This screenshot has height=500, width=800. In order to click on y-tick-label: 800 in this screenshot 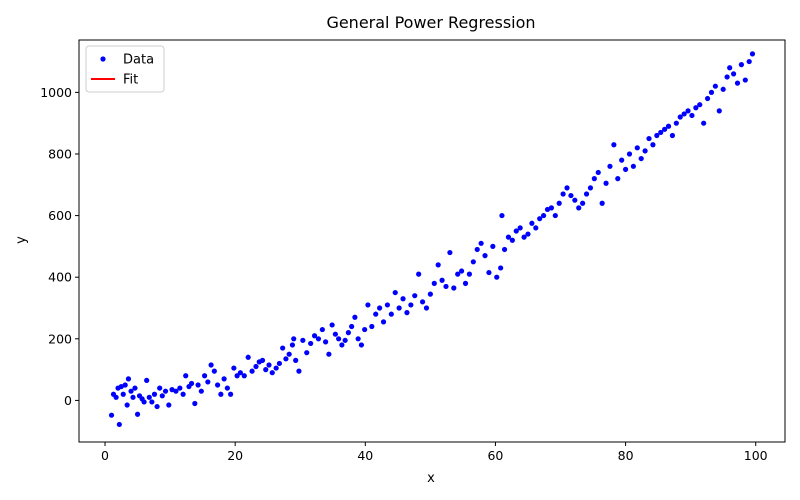, I will do `click(60, 153)`.